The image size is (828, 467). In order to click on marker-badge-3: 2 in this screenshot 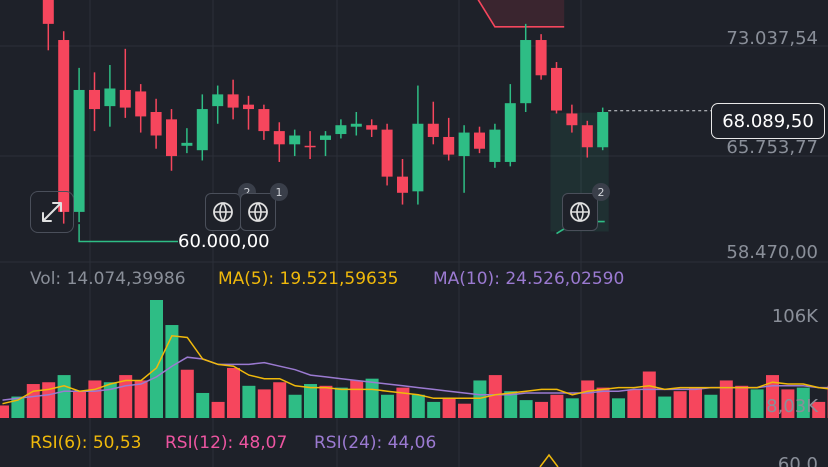, I will do `click(601, 192)`.